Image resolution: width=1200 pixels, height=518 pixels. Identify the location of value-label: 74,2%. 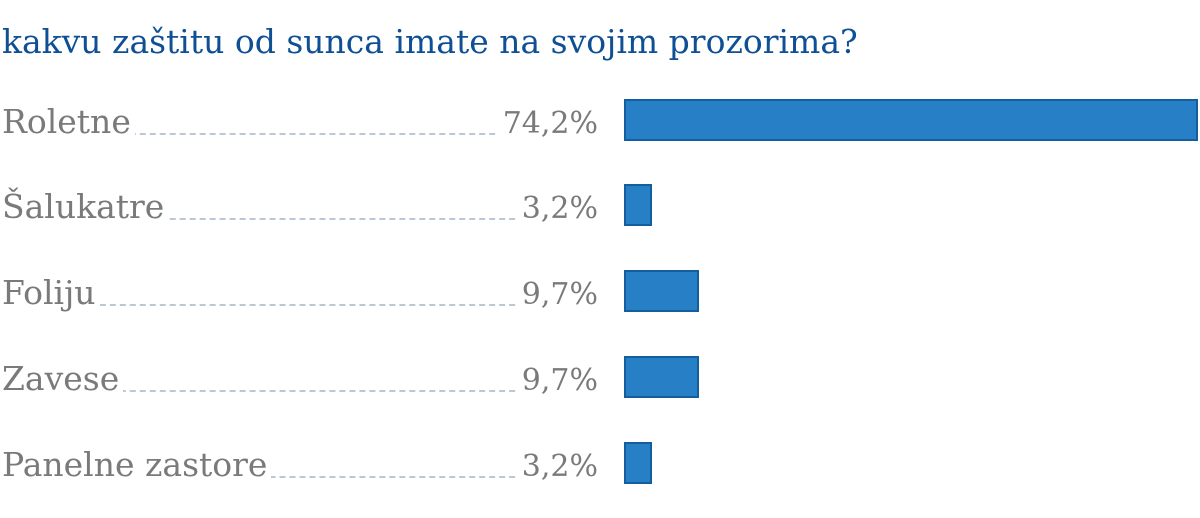
(548, 123).